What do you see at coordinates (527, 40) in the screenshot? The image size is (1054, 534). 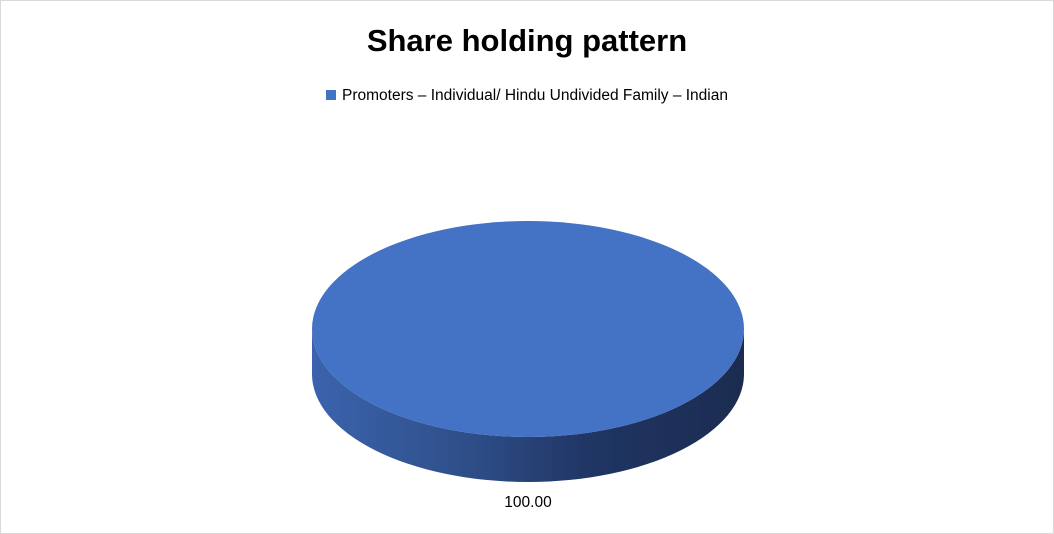 I see `chart-title: Share holding pattern` at bounding box center [527, 40].